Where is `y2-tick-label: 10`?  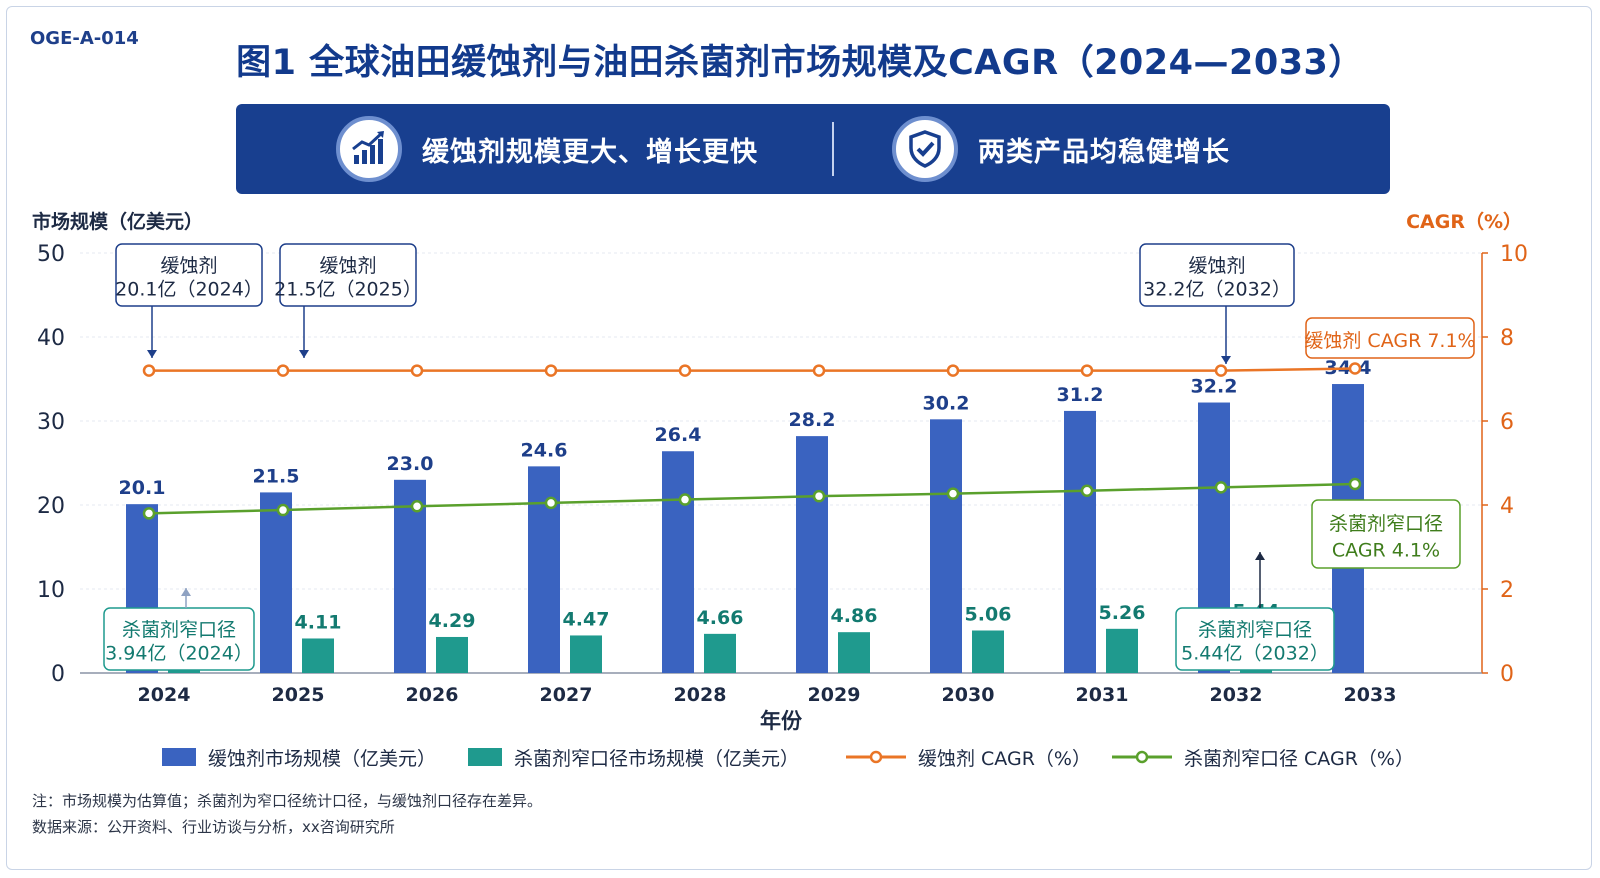
y2-tick-label: 10 is located at coordinates (1514, 254).